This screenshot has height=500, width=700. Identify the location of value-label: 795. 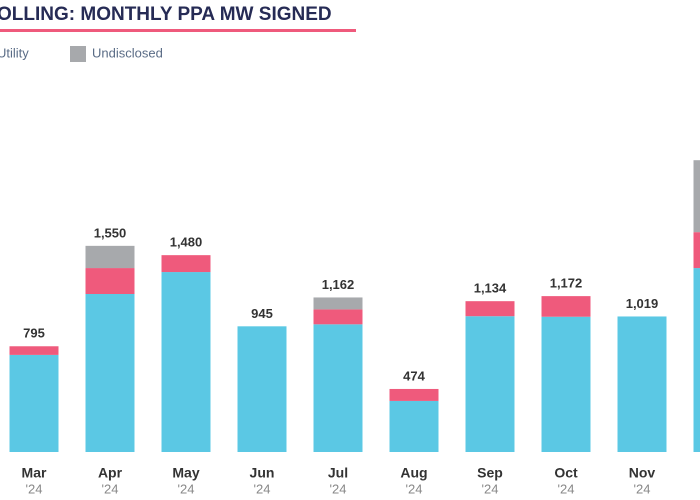
(34, 333).